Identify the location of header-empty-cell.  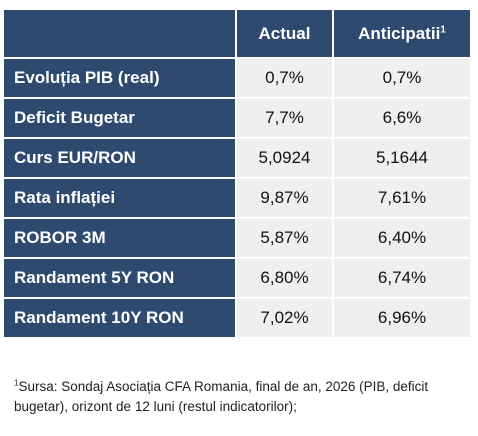
(119, 33).